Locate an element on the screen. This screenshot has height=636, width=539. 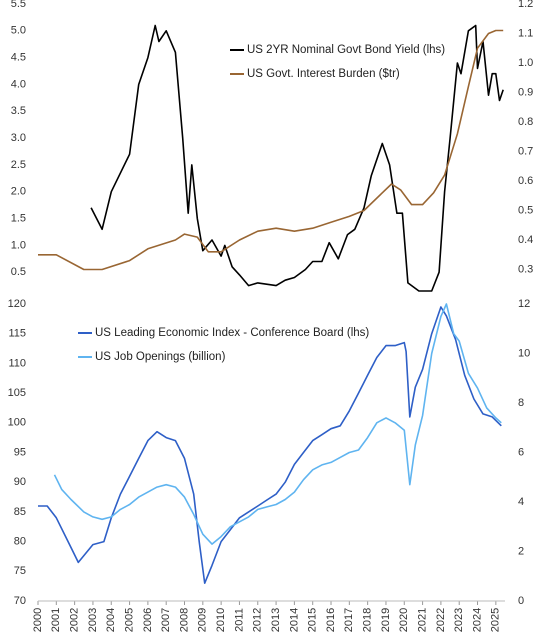
legend-label: US 2YR Nominal Govt Bond Yield (lhs) is located at coordinates (346, 50).